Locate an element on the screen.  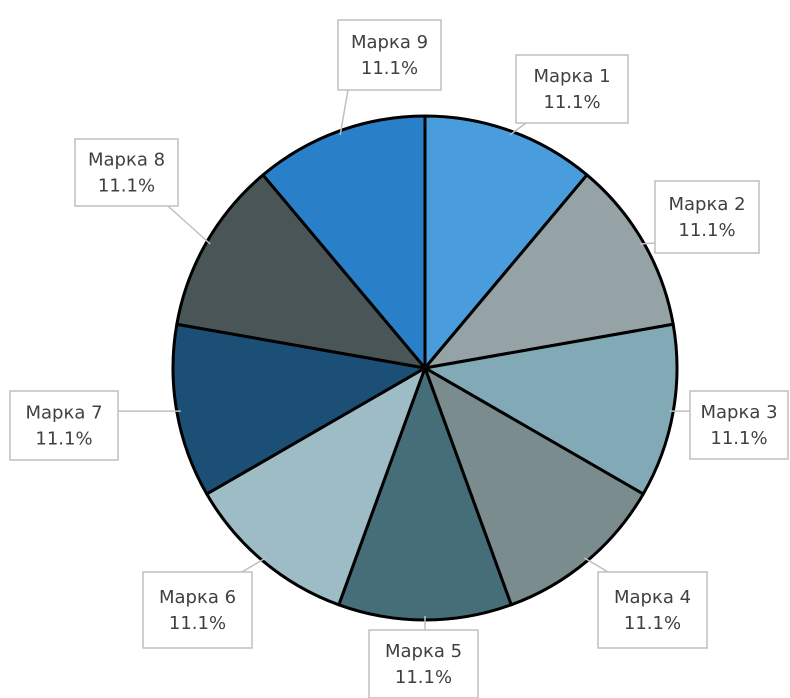
category-label: Марка 7 is located at coordinates (63, 413).